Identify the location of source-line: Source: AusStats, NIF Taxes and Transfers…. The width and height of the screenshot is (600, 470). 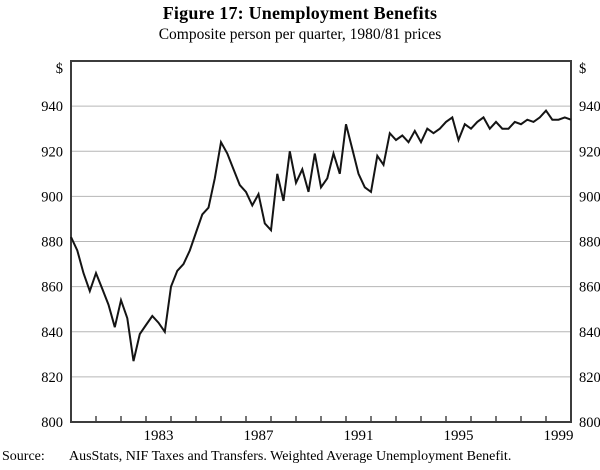
(256, 457).